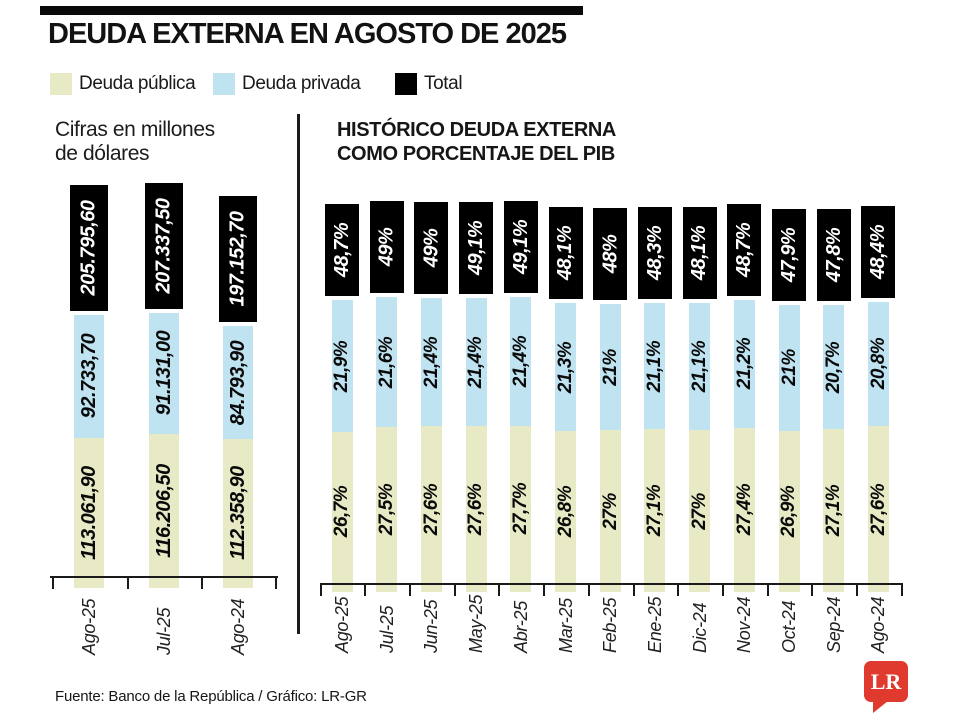 The height and width of the screenshot is (720, 960). Describe the element at coordinates (311, 10) in the screenshot. I see `top-rule` at that location.